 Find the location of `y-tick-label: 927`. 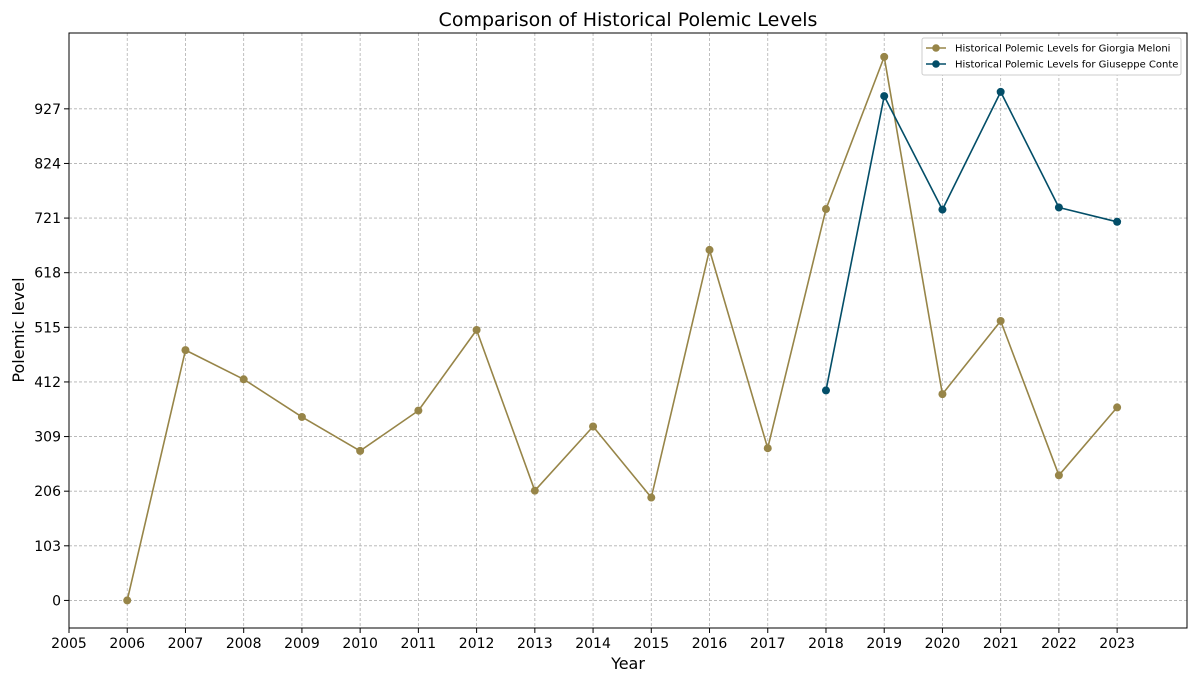

y-tick-label: 927 is located at coordinates (47, 110).